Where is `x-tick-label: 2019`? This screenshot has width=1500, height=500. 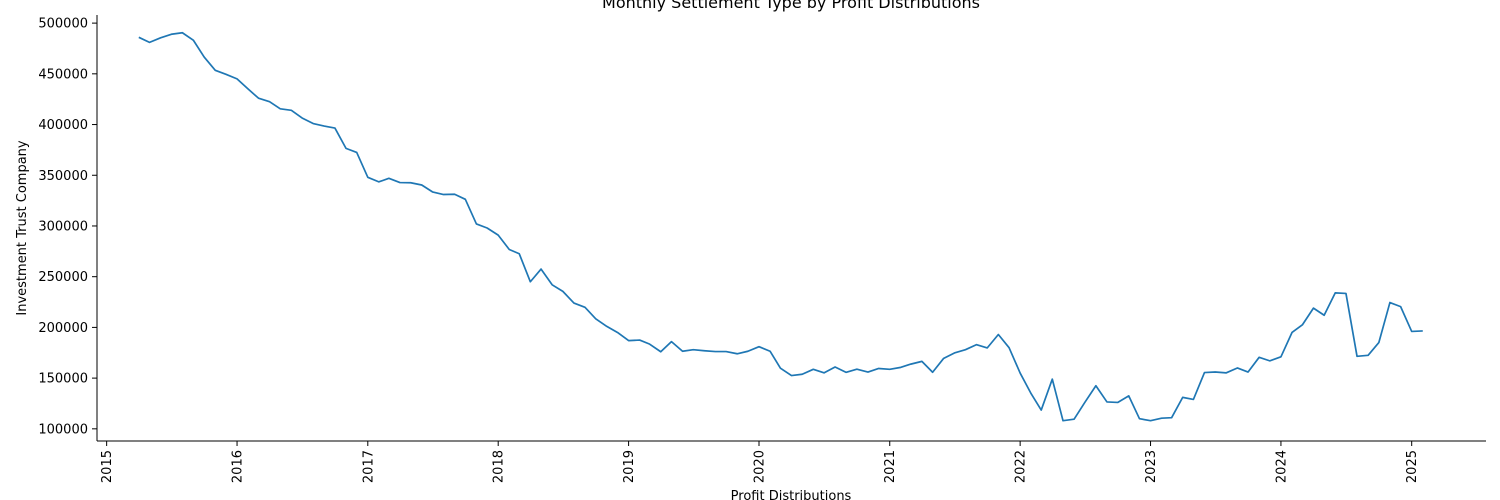
x-tick-label: 2019 is located at coordinates (629, 466).